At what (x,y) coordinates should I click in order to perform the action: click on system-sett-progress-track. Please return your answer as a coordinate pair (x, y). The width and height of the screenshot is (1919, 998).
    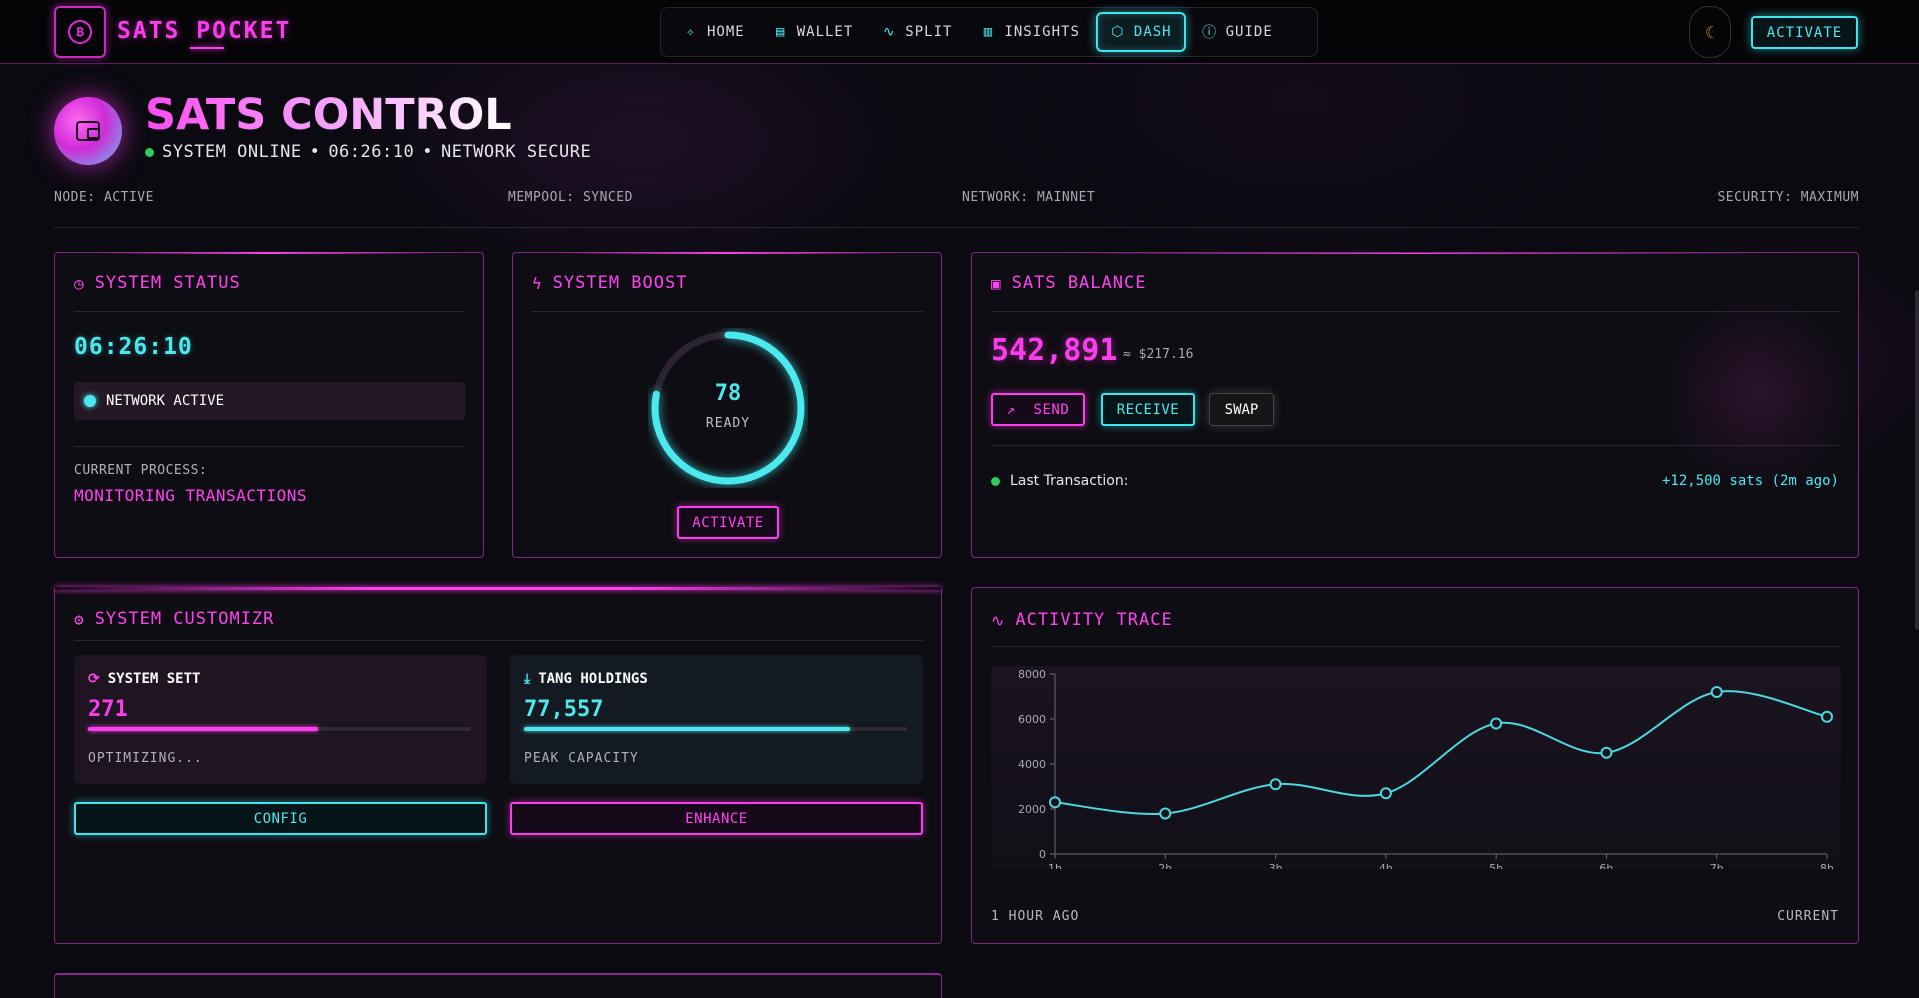
    Looking at the image, I should click on (279, 729).